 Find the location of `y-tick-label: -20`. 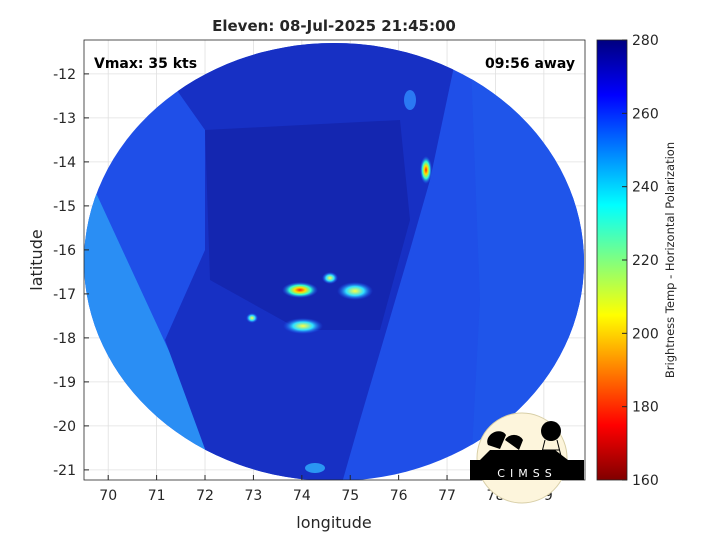

y-tick-label: -20 is located at coordinates (64, 427).